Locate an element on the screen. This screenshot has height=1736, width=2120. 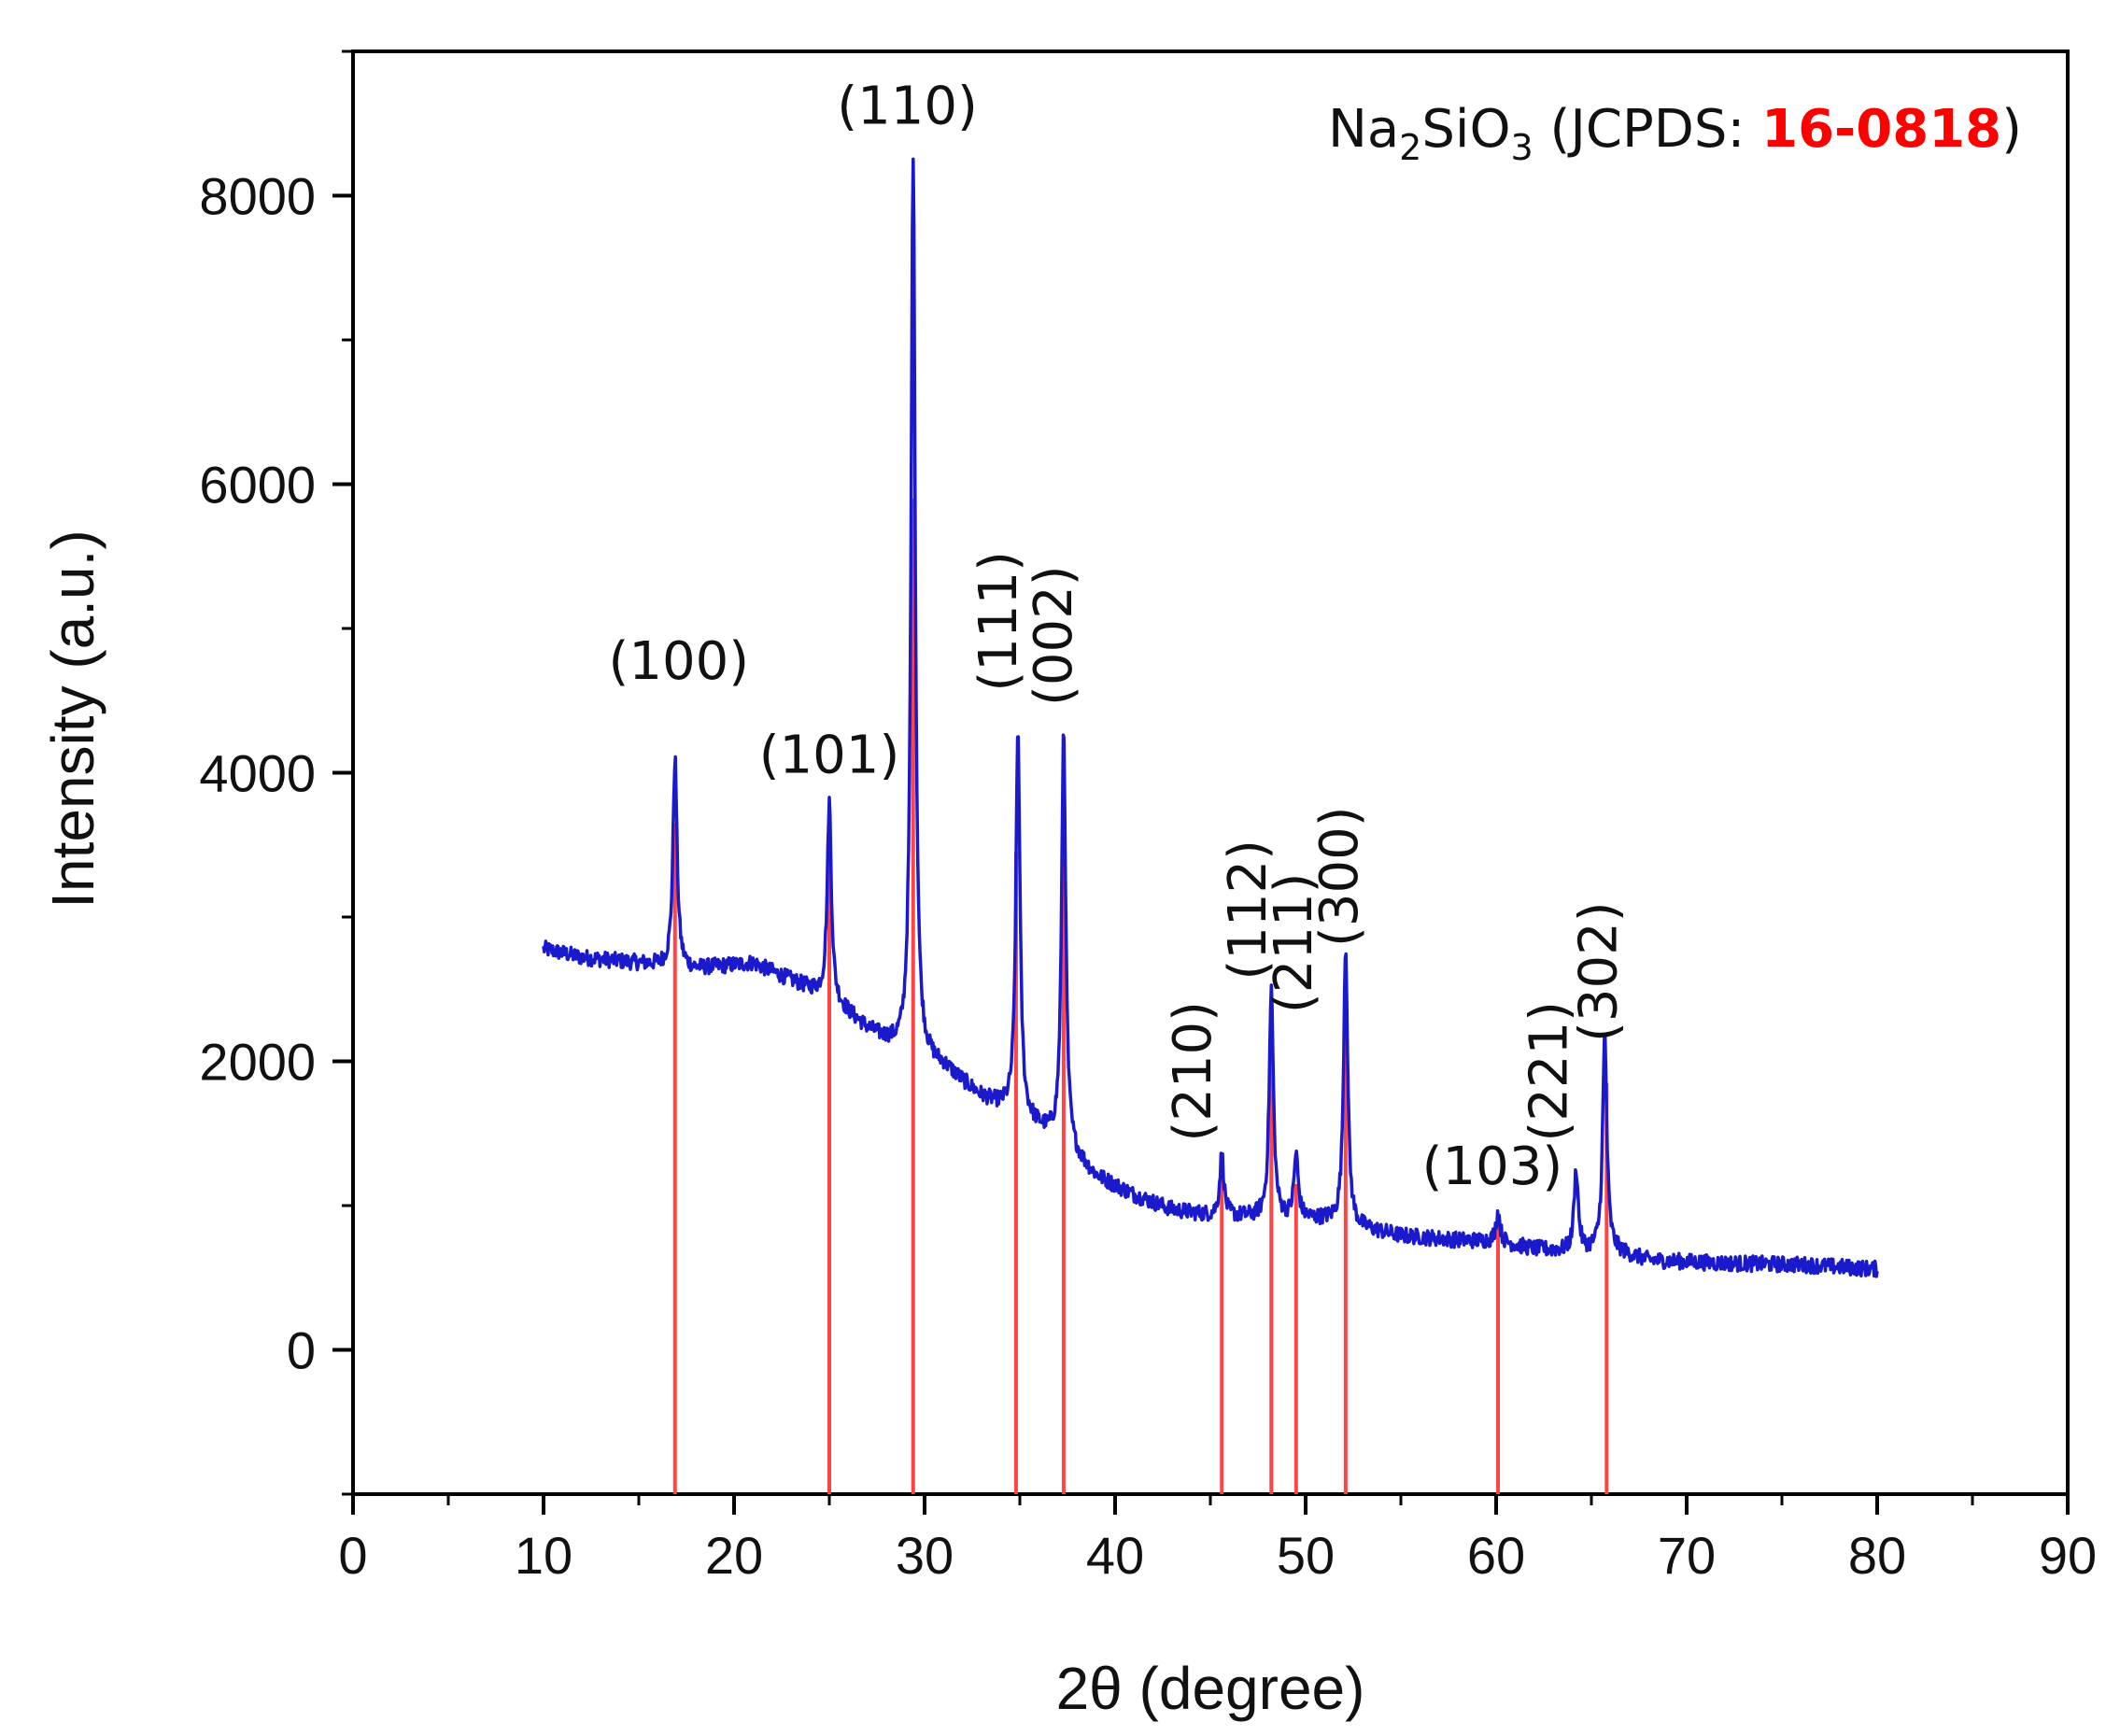
legend-formula-sub-2: 2 is located at coordinates (1410, 147).